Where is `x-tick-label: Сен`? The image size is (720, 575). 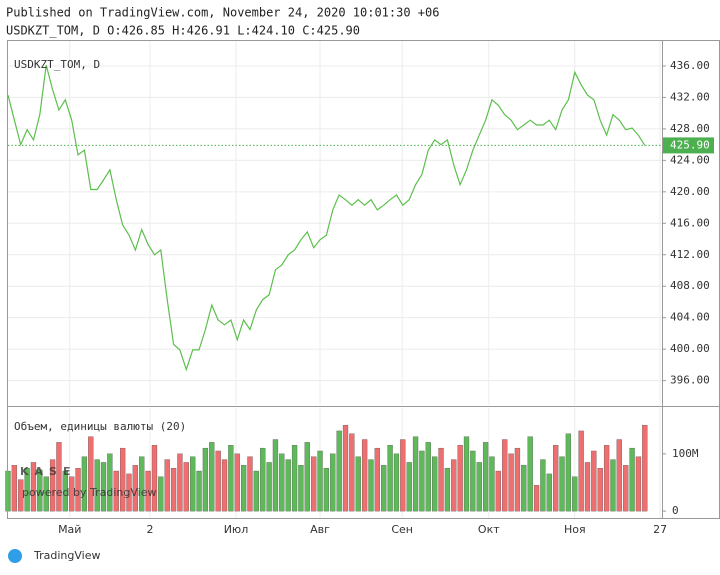
x-tick-label: Сен is located at coordinates (402, 529).